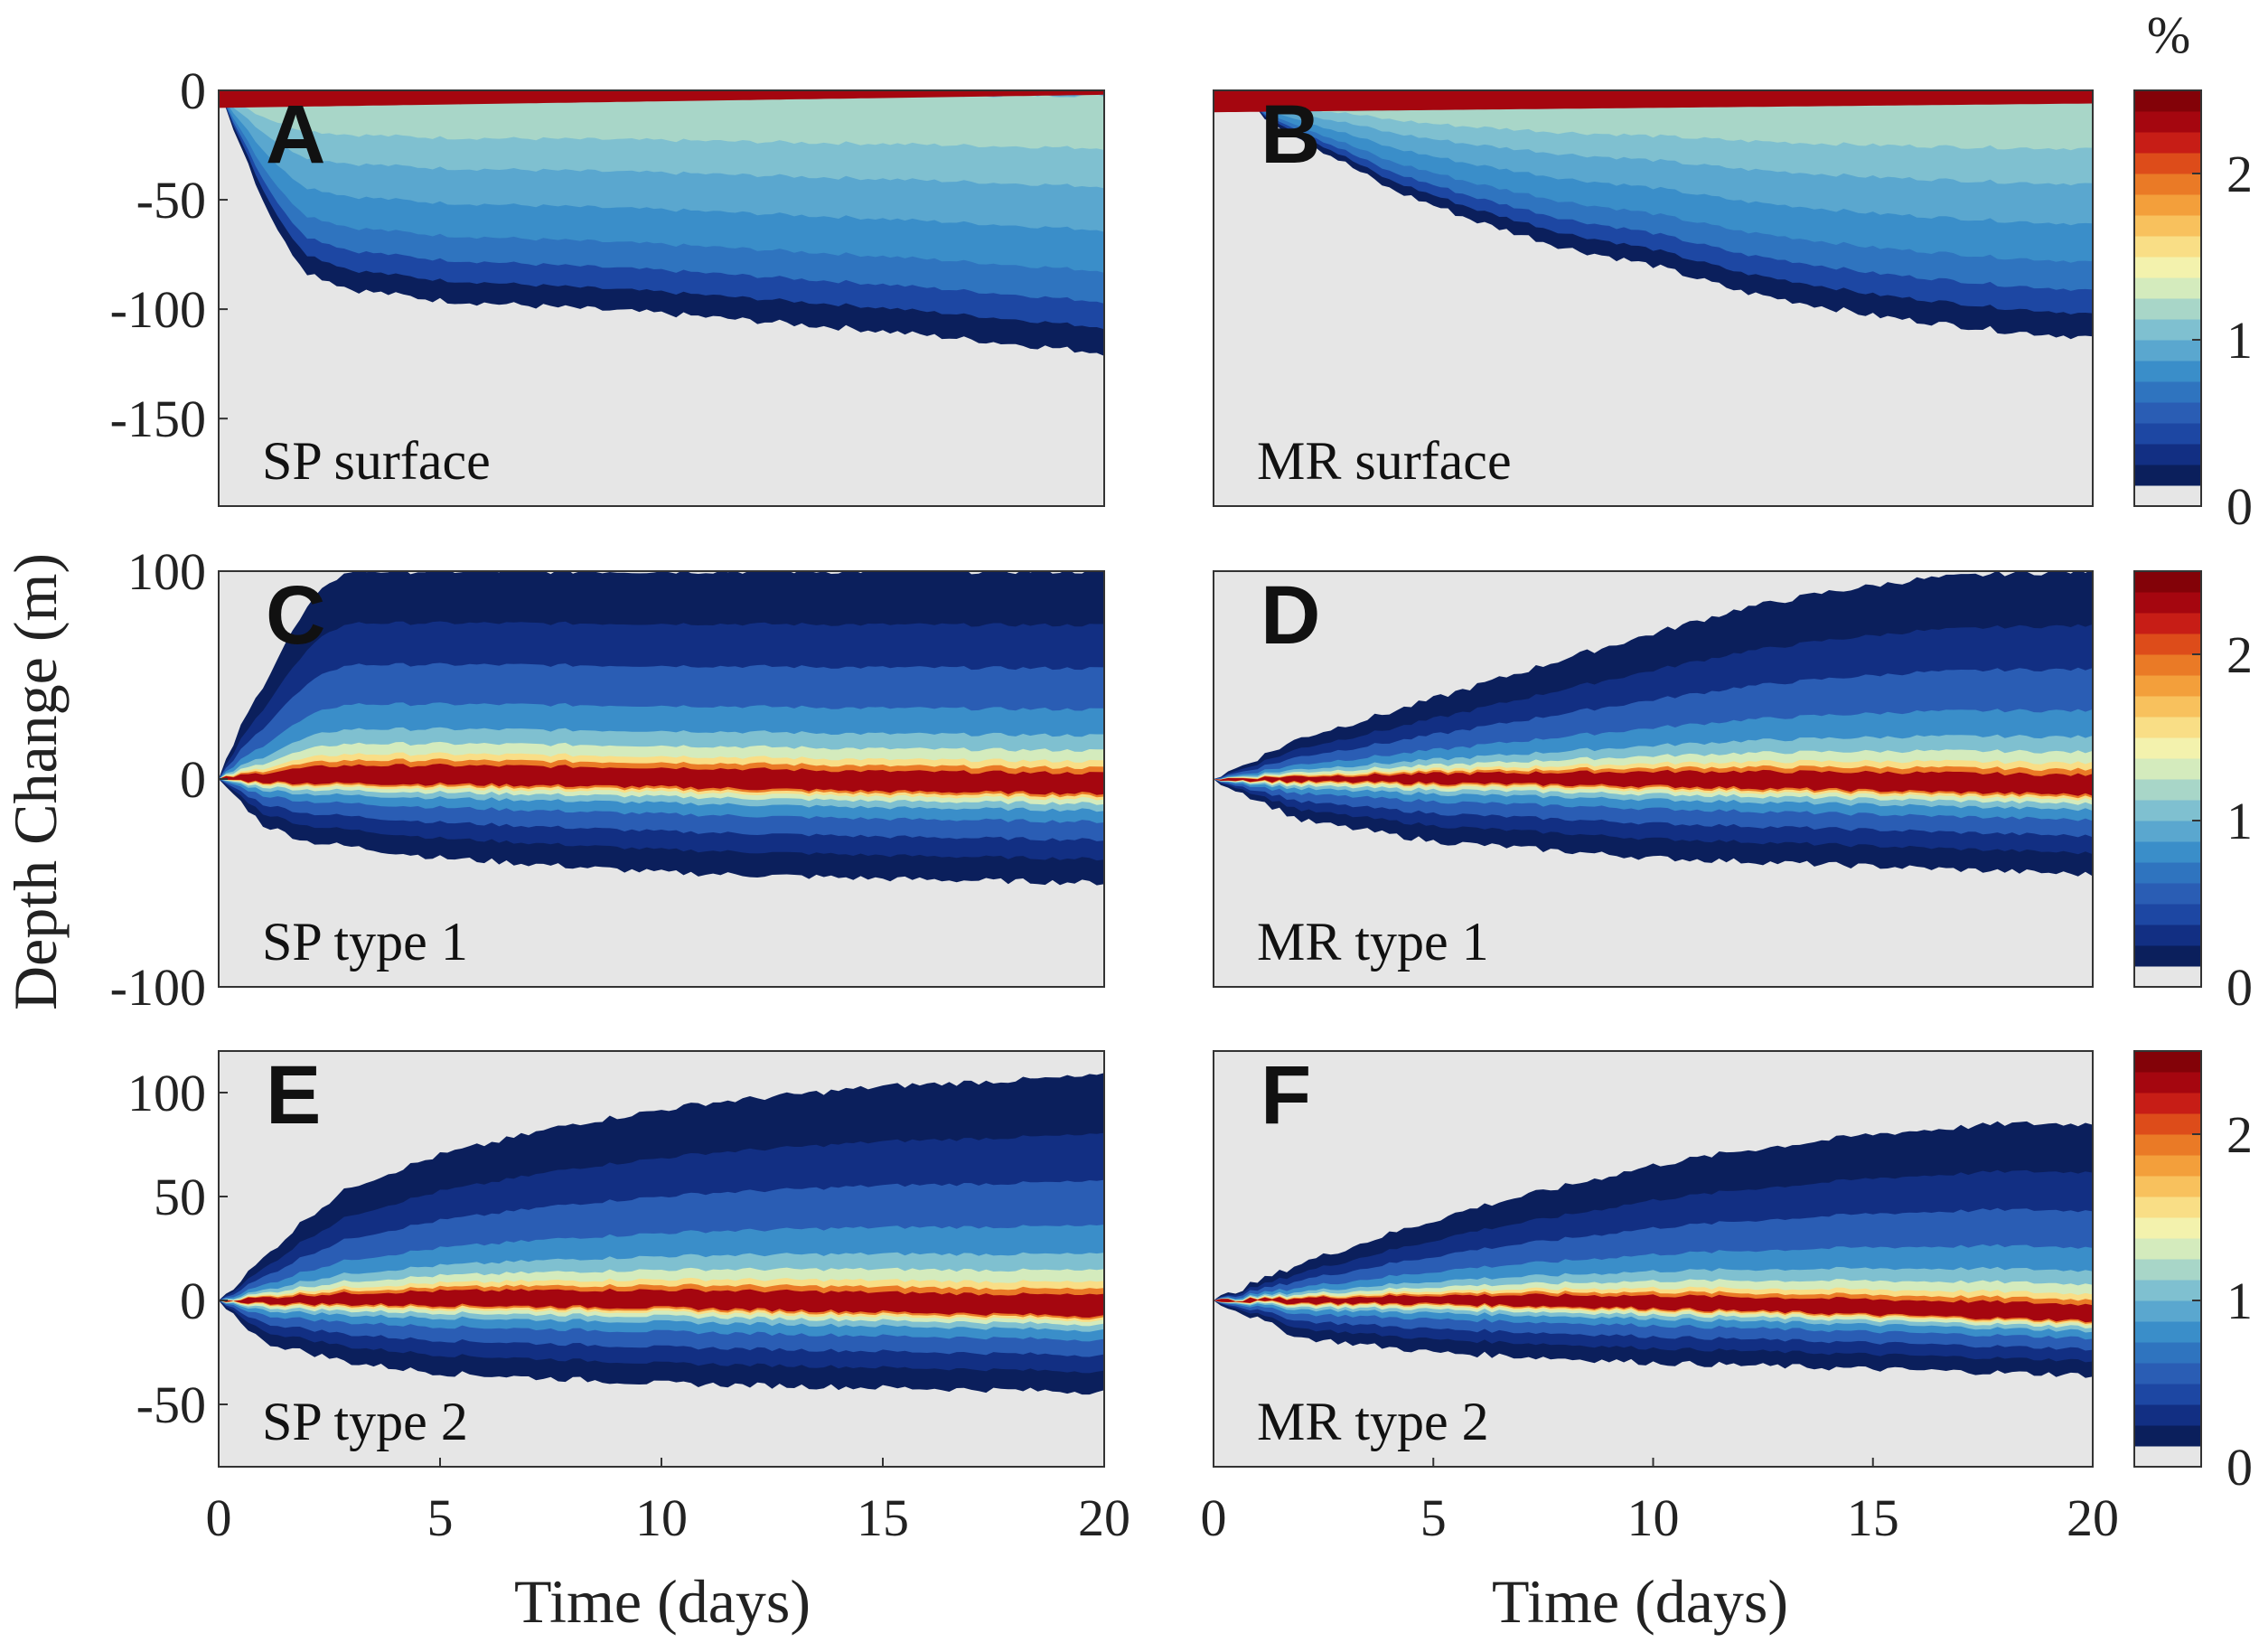 This screenshot has width=2259, height=1652. Describe the element at coordinates (295, 135) in the screenshot. I see `panel-letter: A` at that location.